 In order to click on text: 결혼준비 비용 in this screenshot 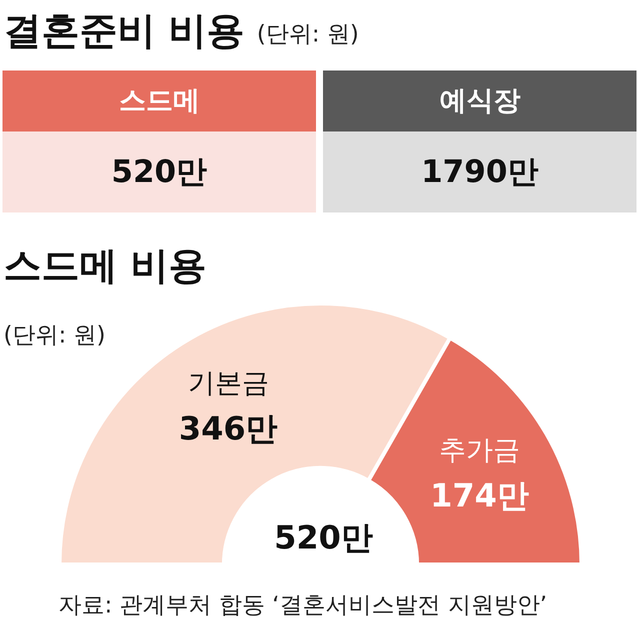, I will do `click(124, 30)`.